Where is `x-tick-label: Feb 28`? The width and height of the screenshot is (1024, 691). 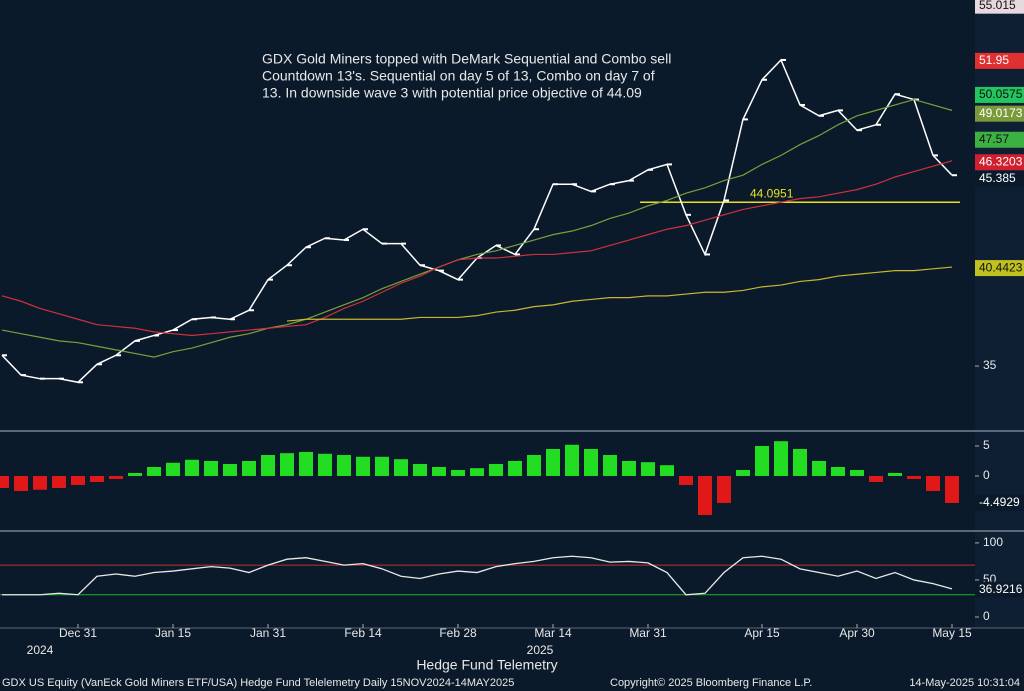 x-tick-label: Feb 28 is located at coordinates (458, 633).